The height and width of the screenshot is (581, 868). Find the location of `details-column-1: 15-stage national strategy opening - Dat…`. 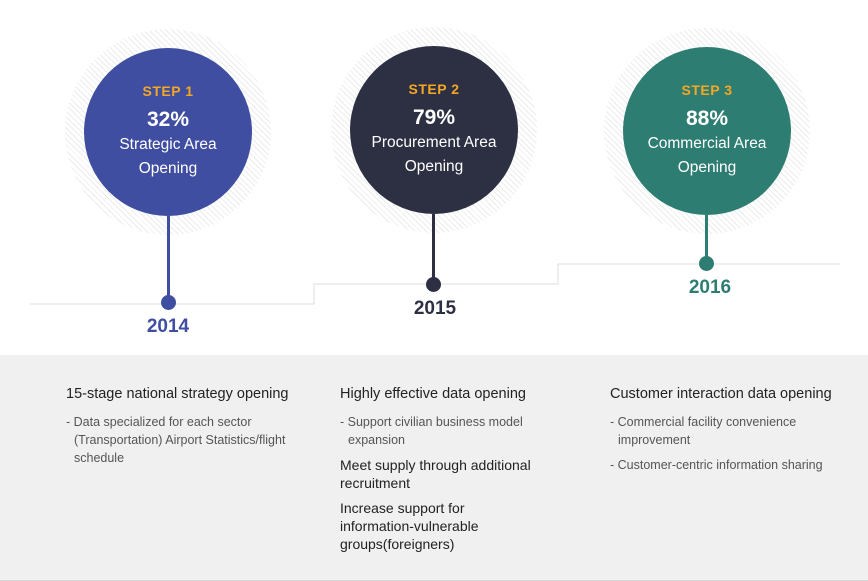

details-column-1: 15-stage national strategy opening - Dat… is located at coordinates (186, 429).